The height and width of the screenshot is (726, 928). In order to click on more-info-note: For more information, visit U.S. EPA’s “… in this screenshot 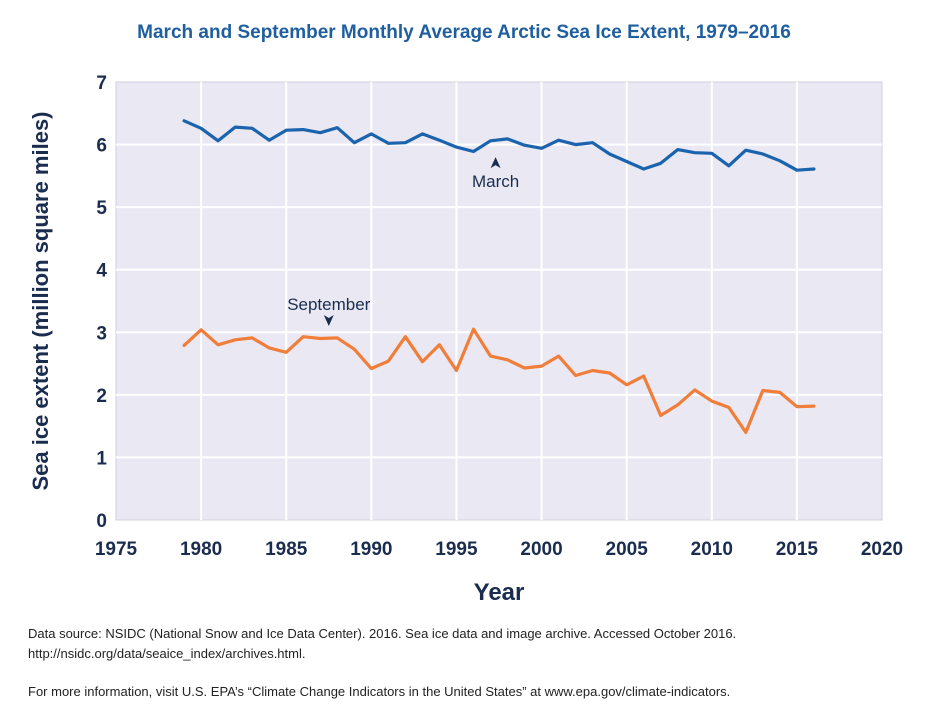, I will do `click(379, 691)`.